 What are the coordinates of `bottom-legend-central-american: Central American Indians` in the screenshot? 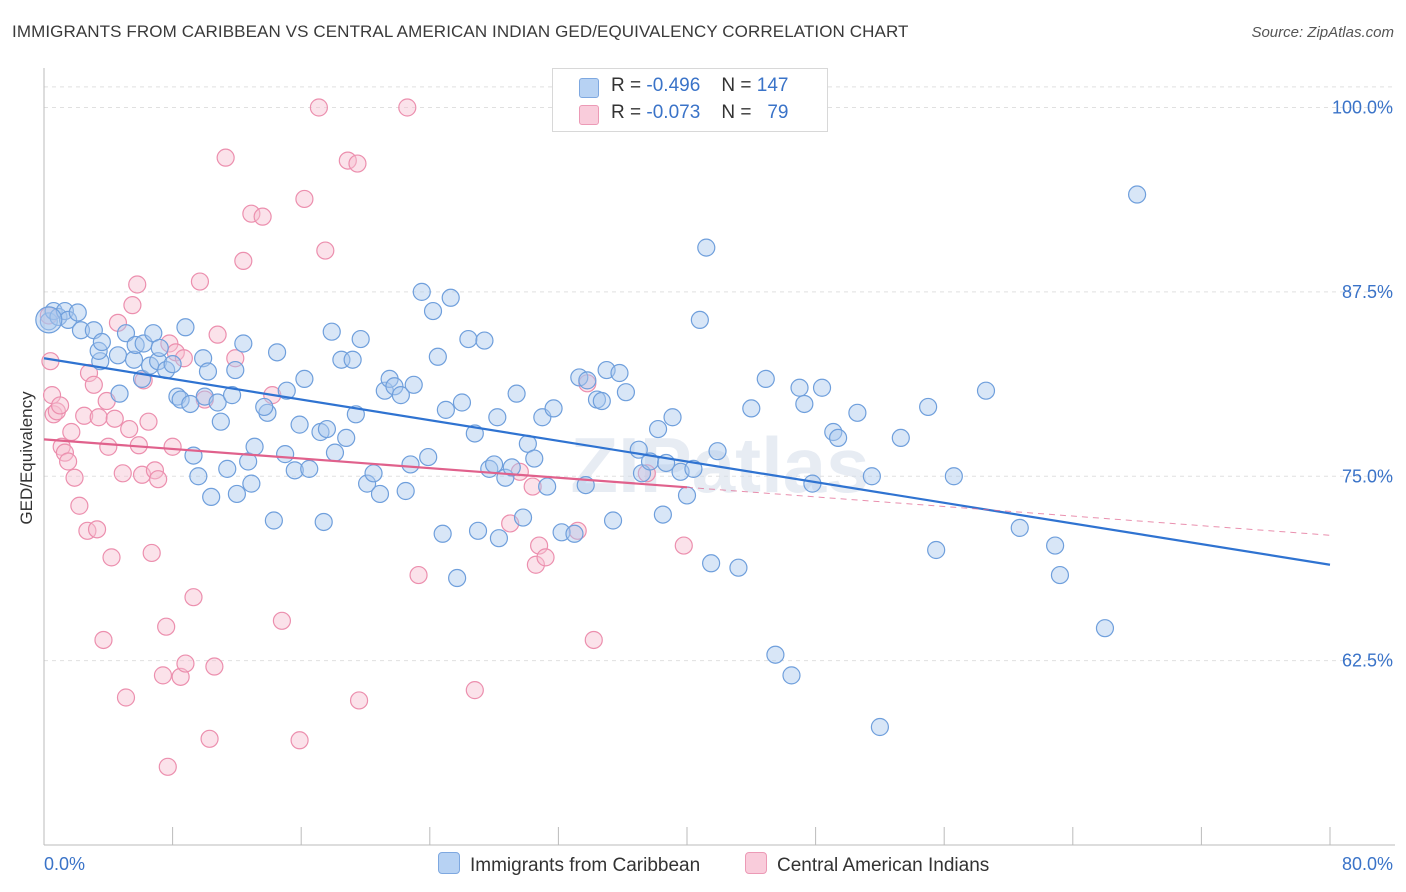 It's located at (867, 864).